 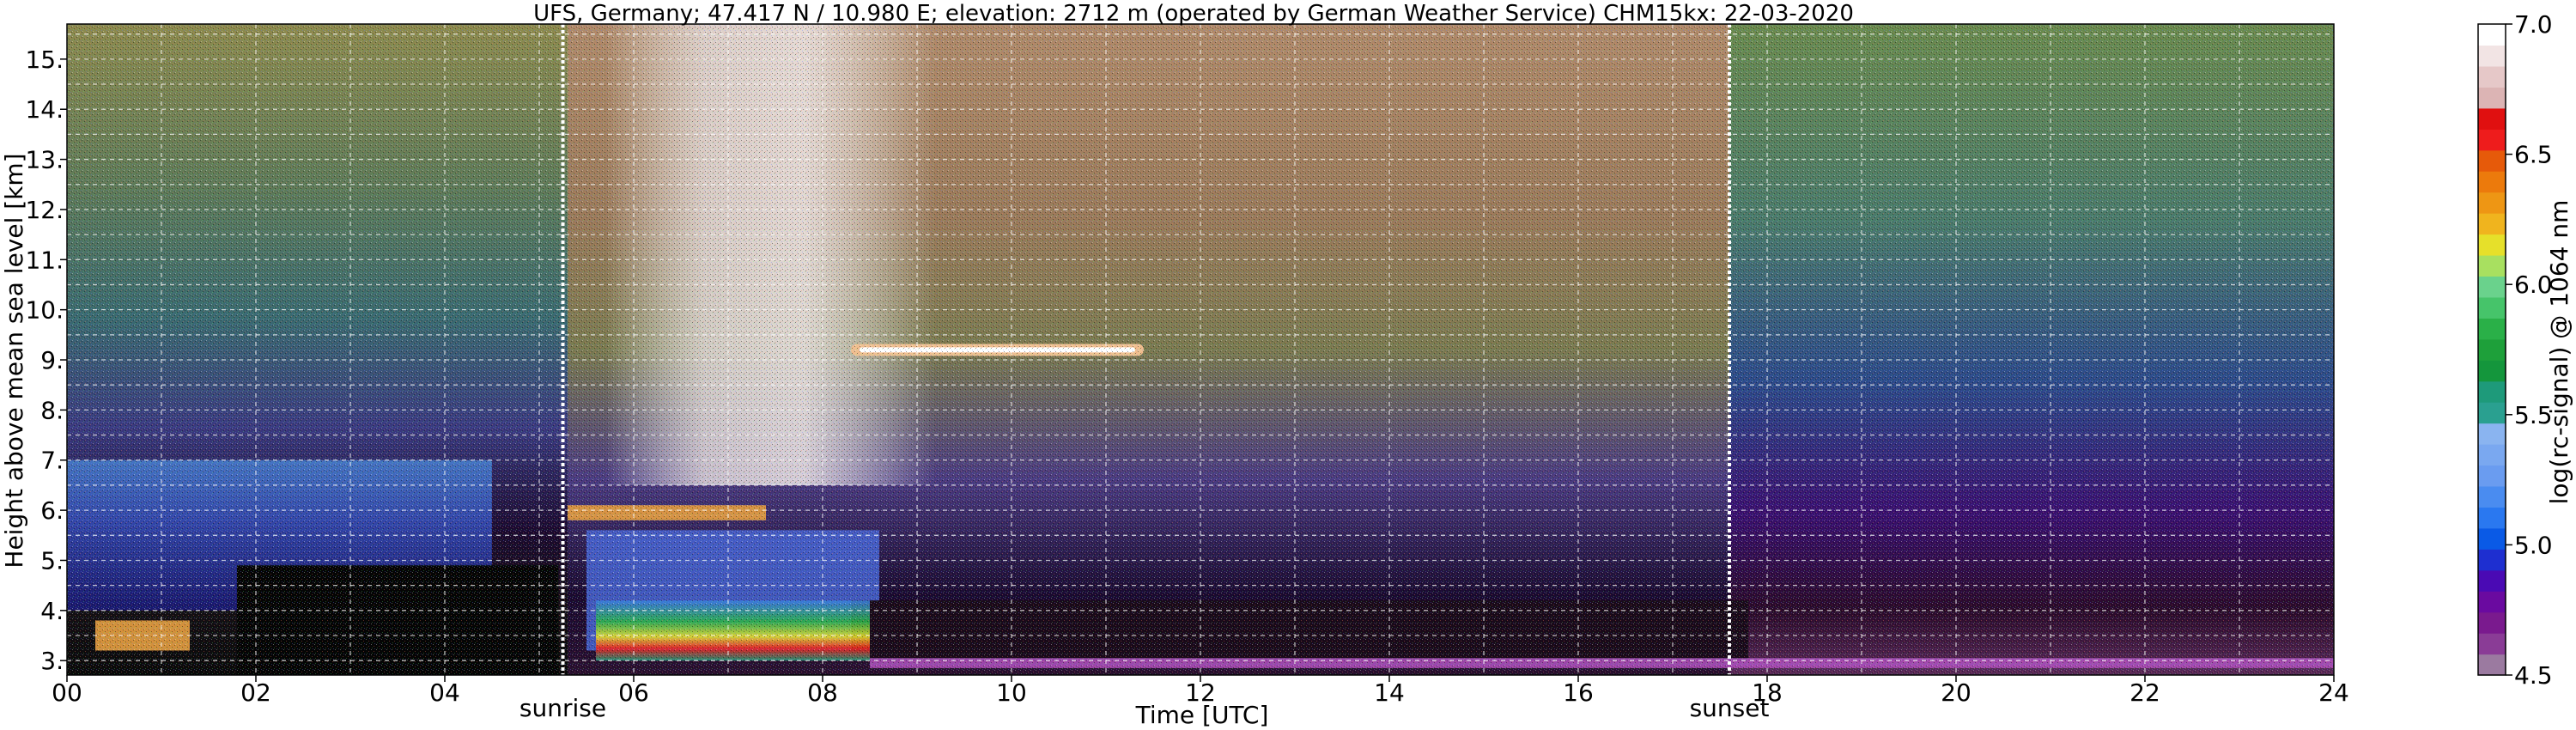 What do you see at coordinates (67, 692) in the screenshot?
I see `x-tick-label: 00` at bounding box center [67, 692].